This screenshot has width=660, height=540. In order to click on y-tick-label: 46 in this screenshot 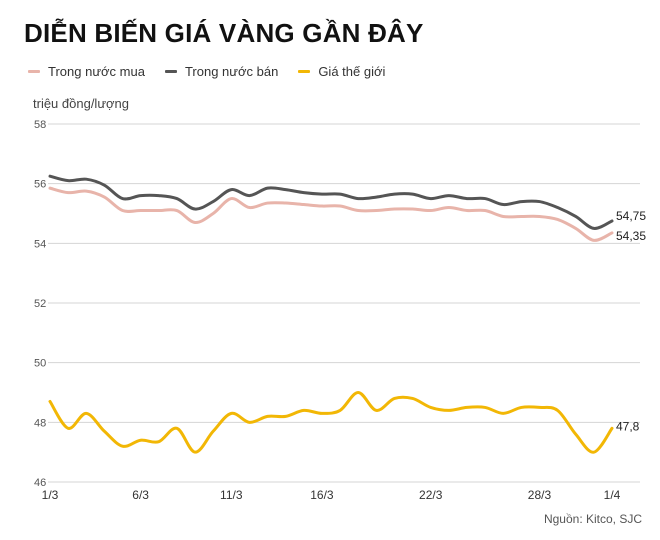, I will do `click(40, 483)`.